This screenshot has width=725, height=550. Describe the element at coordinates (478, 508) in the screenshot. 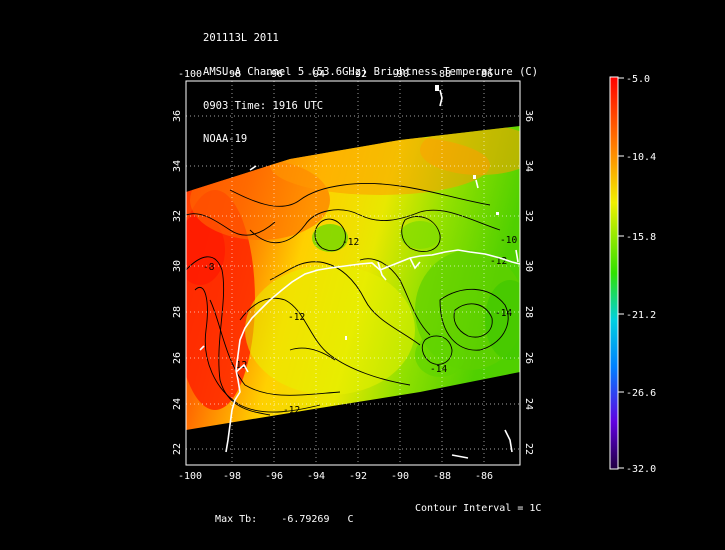

I see `contour-interval: Contour Interval = 1C` at that location.